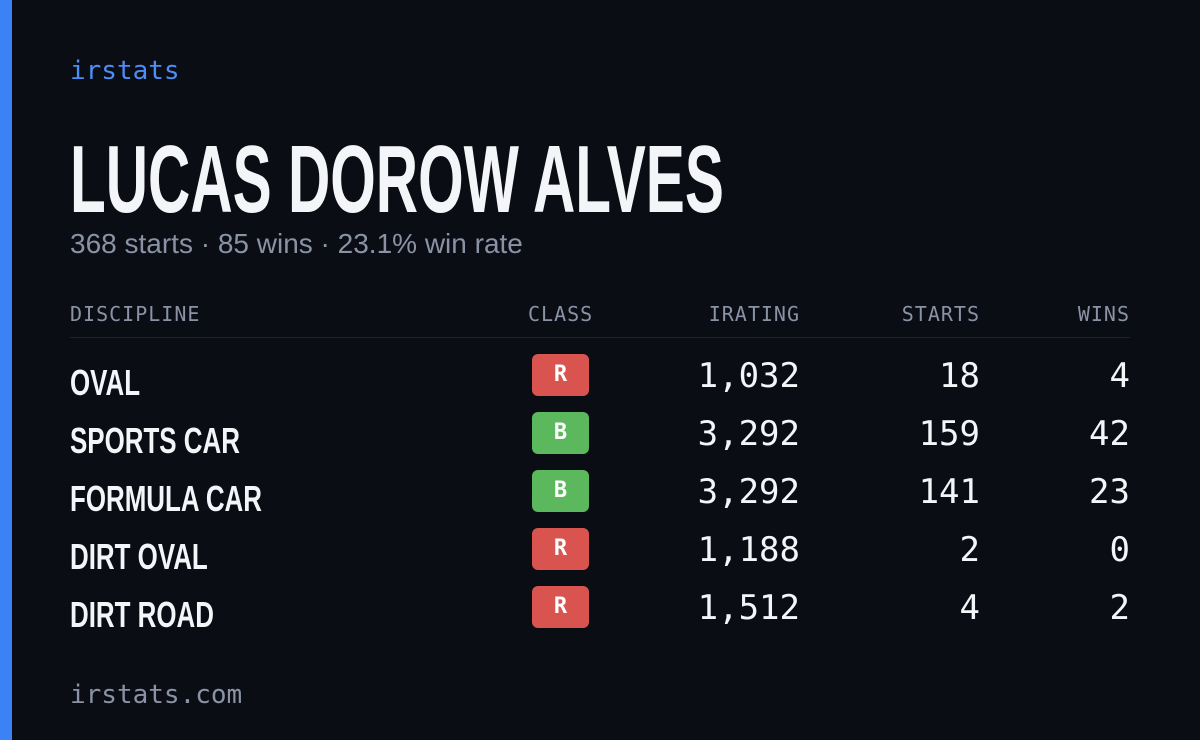 The image size is (1200, 740). I want to click on column-header: CLASS, so click(561, 314).